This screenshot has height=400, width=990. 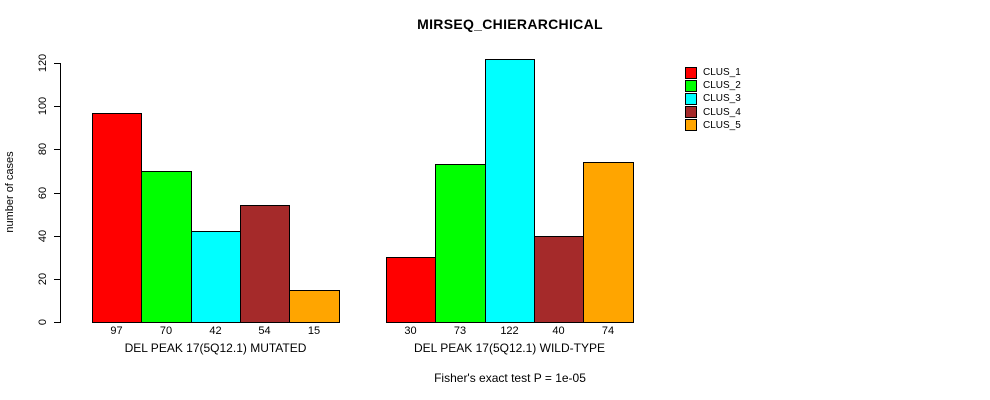 What do you see at coordinates (510, 191) in the screenshot?
I see `bar-clus_3-group2` at bounding box center [510, 191].